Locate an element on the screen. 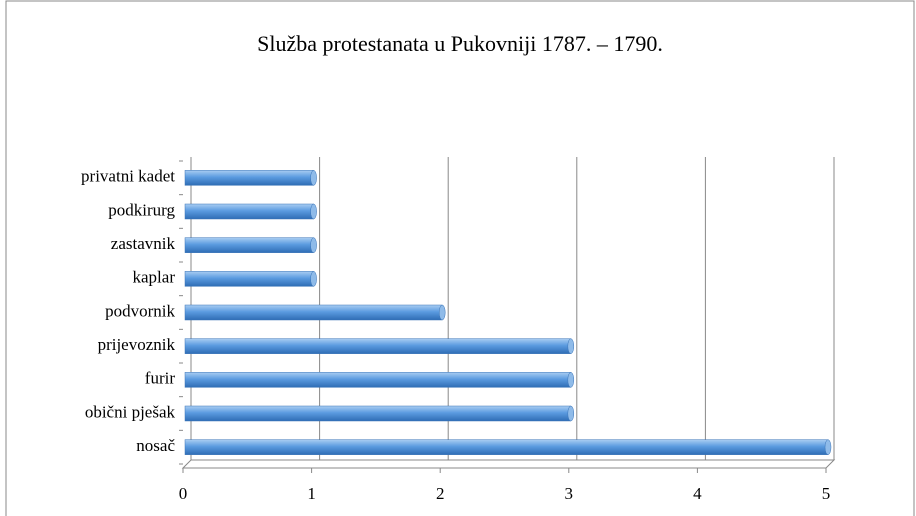 The height and width of the screenshot is (516, 916). floor is located at coordinates (508, 464).